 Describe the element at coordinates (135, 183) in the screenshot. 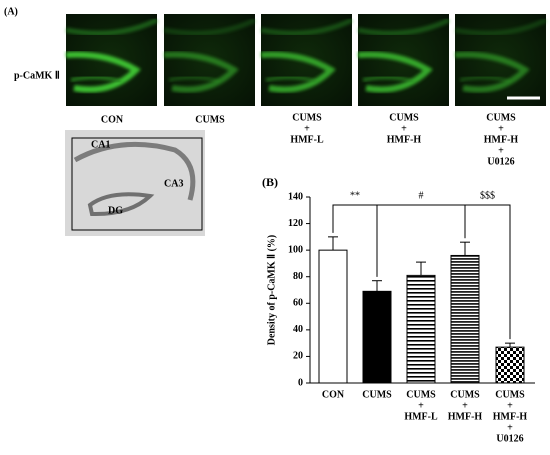

I see `hippocampus-inset` at that location.